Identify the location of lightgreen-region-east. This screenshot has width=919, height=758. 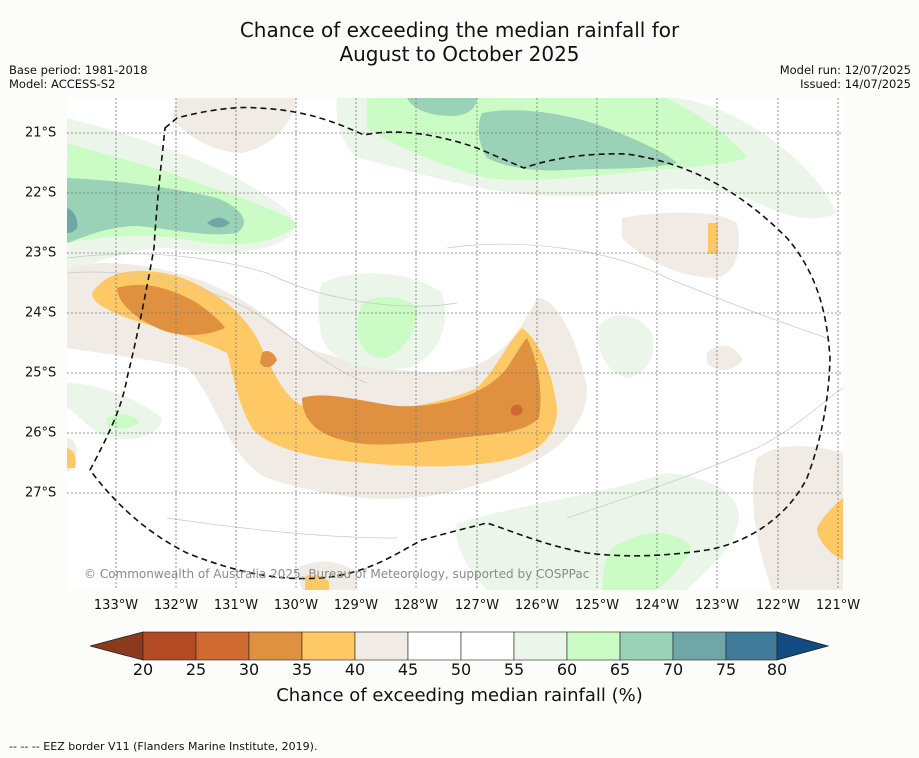
(625, 346).